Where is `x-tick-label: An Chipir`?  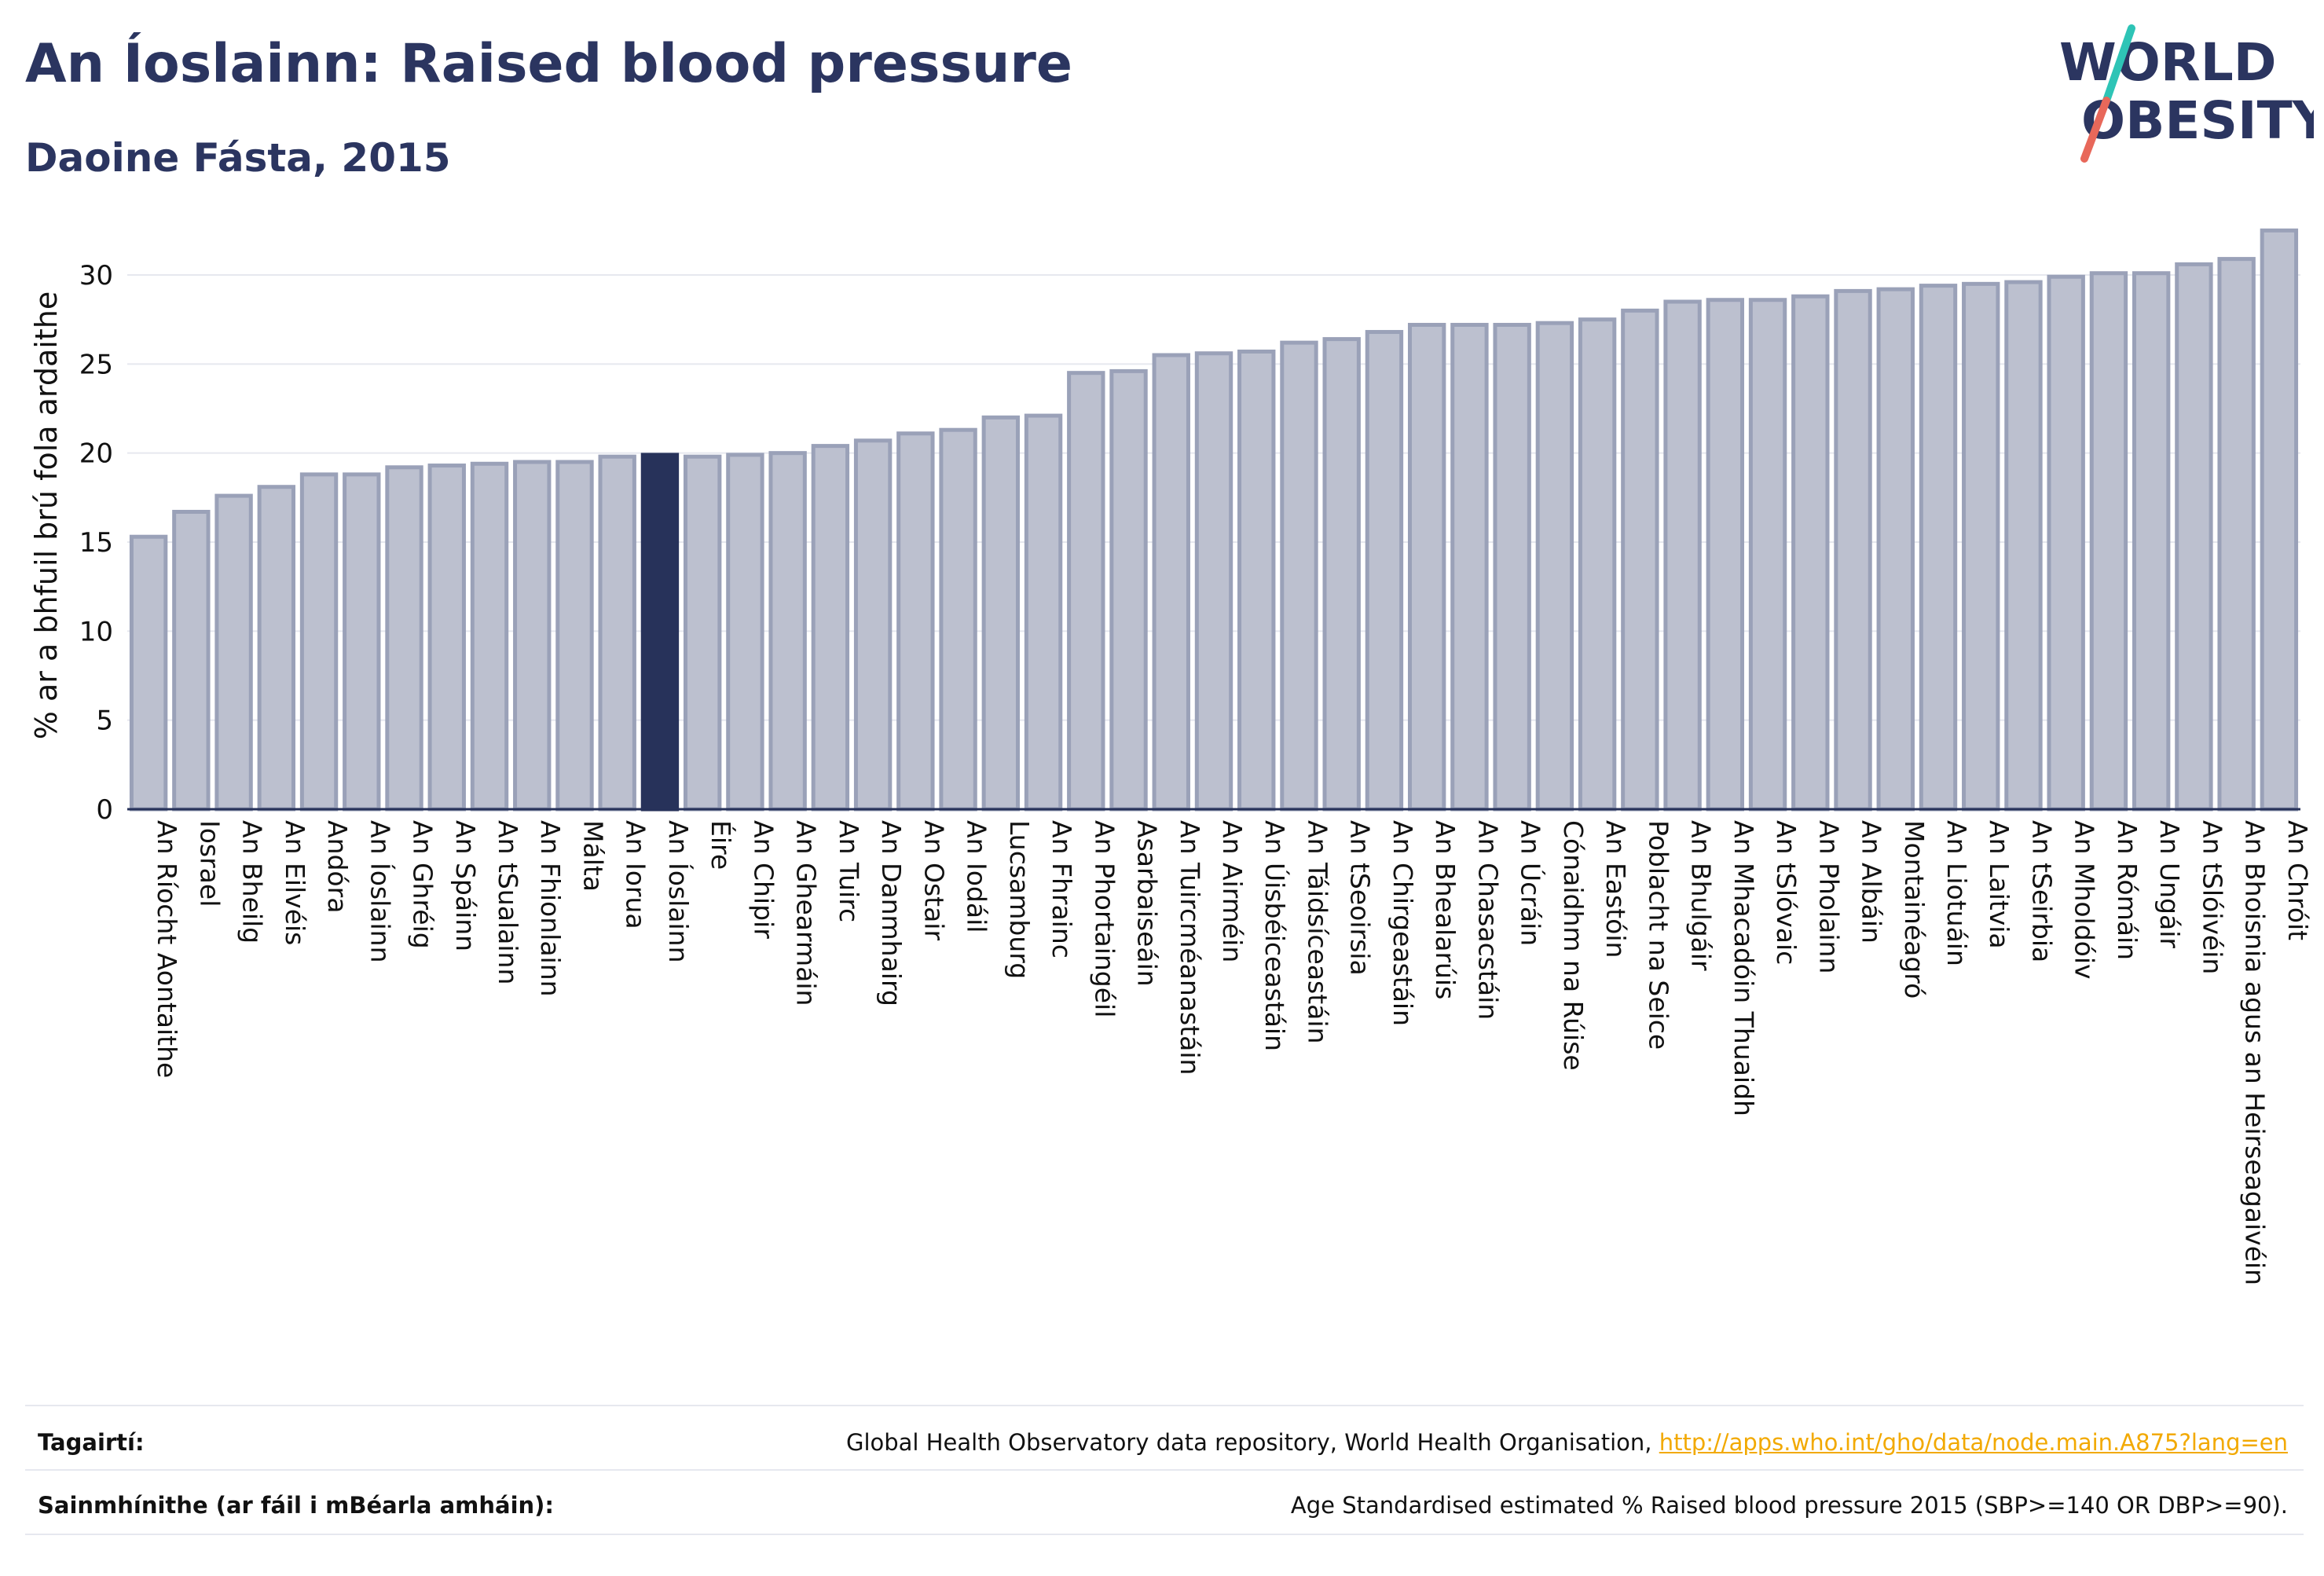 x-tick-label: An Chipir is located at coordinates (763, 879).